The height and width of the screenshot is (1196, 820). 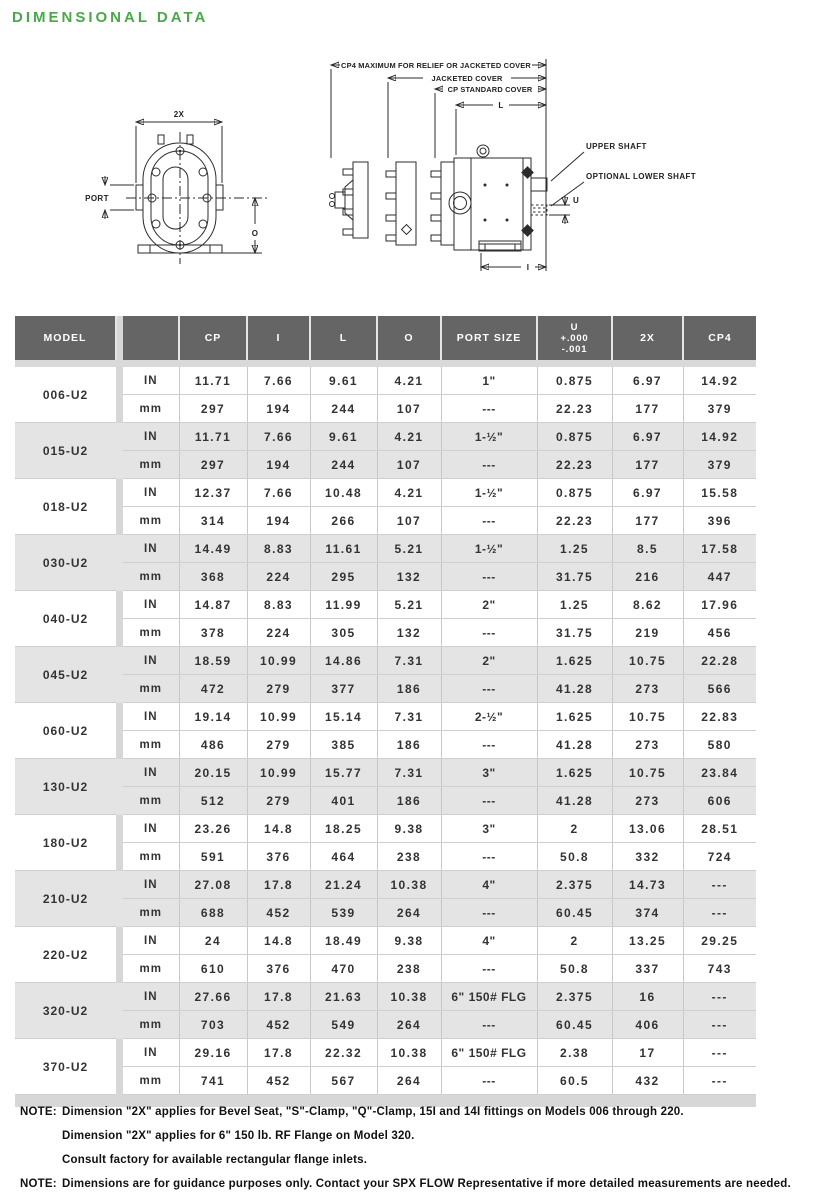 I want to click on value-cell: 224, so click(x=278, y=576).